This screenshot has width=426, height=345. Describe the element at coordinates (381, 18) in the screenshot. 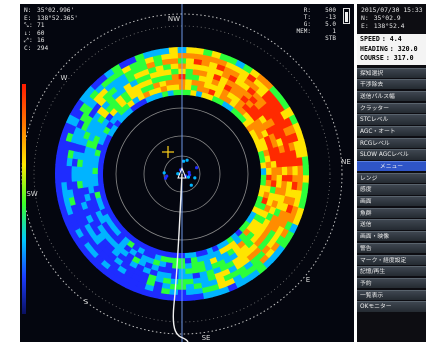

I see `latitude: N: 35°02.9` at that location.